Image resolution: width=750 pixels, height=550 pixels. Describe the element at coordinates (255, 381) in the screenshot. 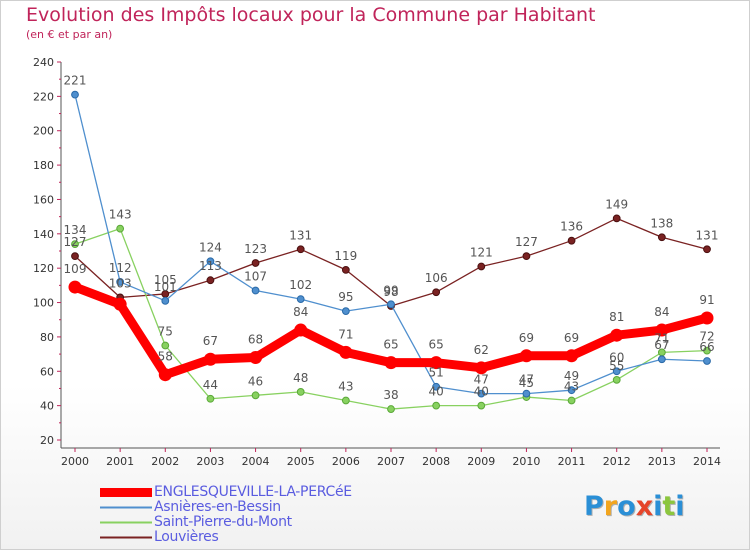

I see `data-label: 46` at that location.